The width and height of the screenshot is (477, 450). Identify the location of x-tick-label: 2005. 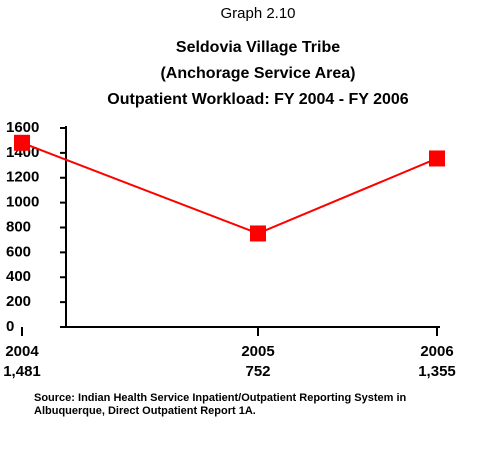
(257, 351).